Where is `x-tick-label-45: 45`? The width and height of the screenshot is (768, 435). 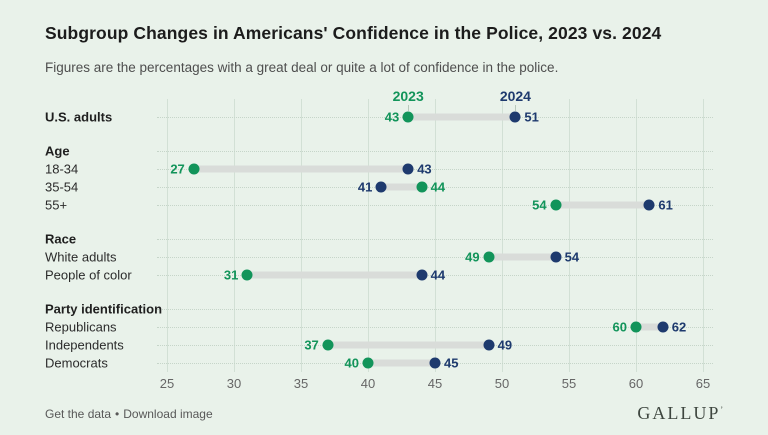 x-tick-label-45: 45 is located at coordinates (435, 384).